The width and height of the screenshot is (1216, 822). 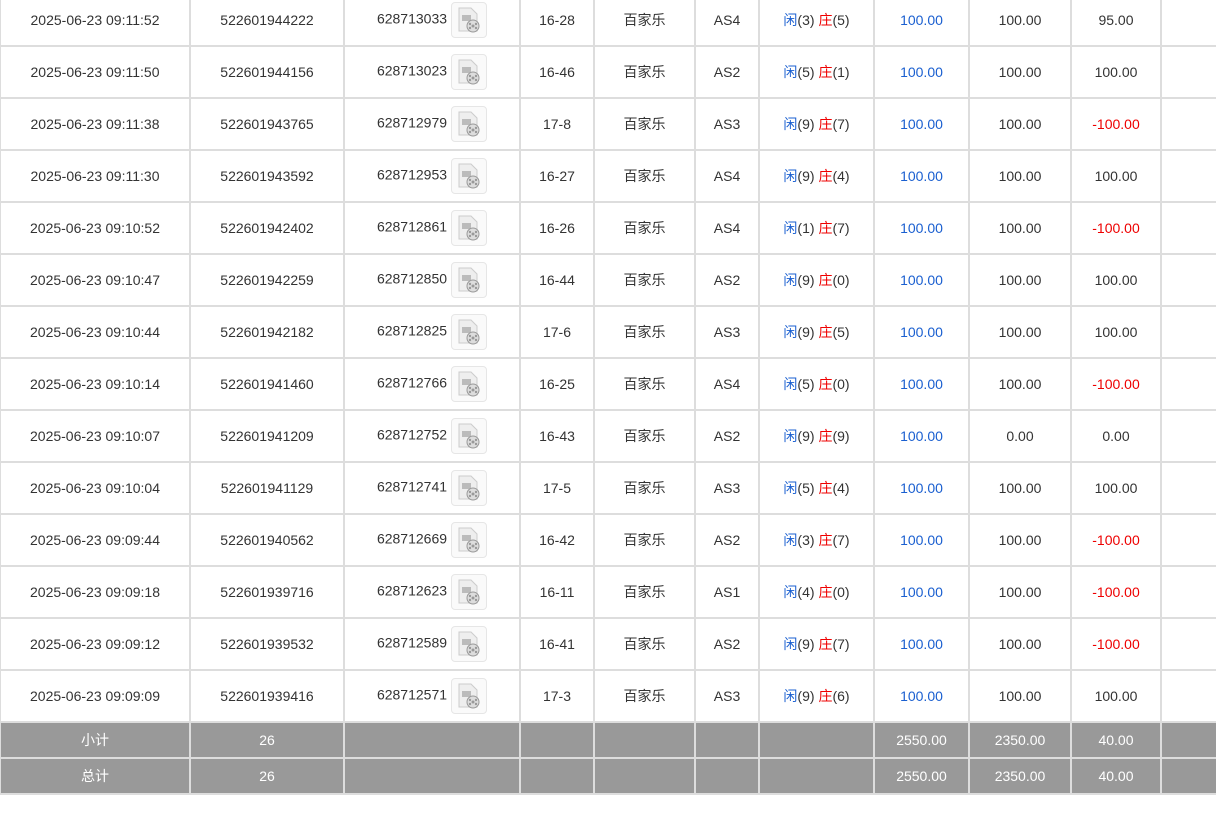 What do you see at coordinates (557, 23) in the screenshot?
I see `shoe-number: 16-28` at bounding box center [557, 23].